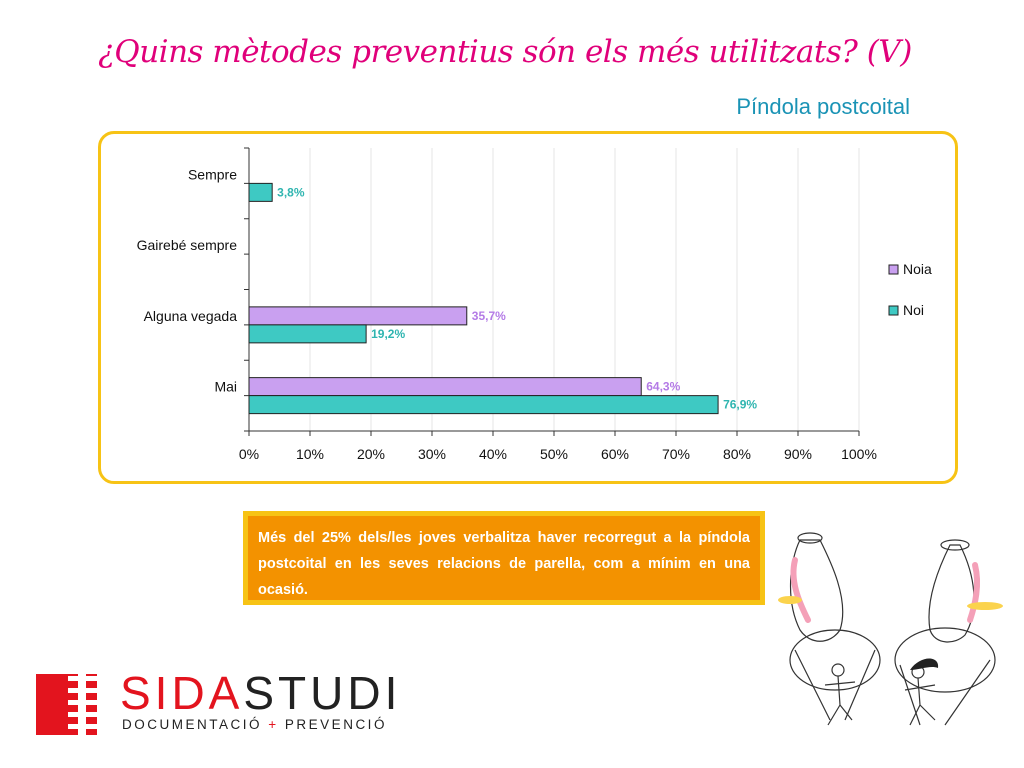 The image size is (1024, 768). What do you see at coordinates (615, 454) in the screenshot?
I see `x-tick-label: 60%` at bounding box center [615, 454].